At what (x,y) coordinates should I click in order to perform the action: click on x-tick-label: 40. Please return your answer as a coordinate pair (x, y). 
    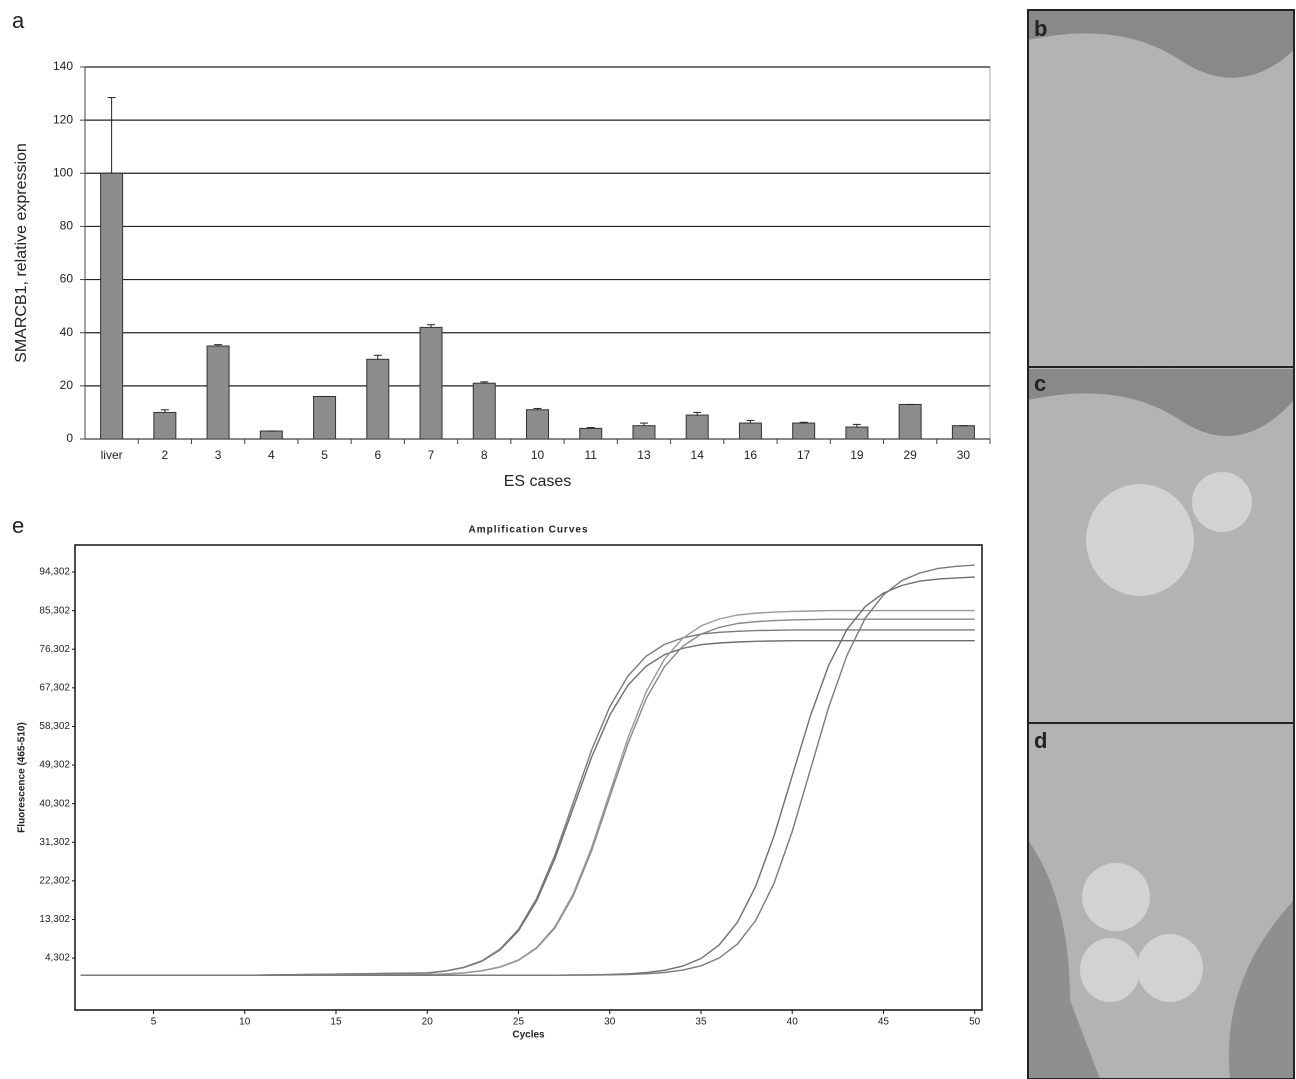
    Looking at the image, I should click on (793, 1022).